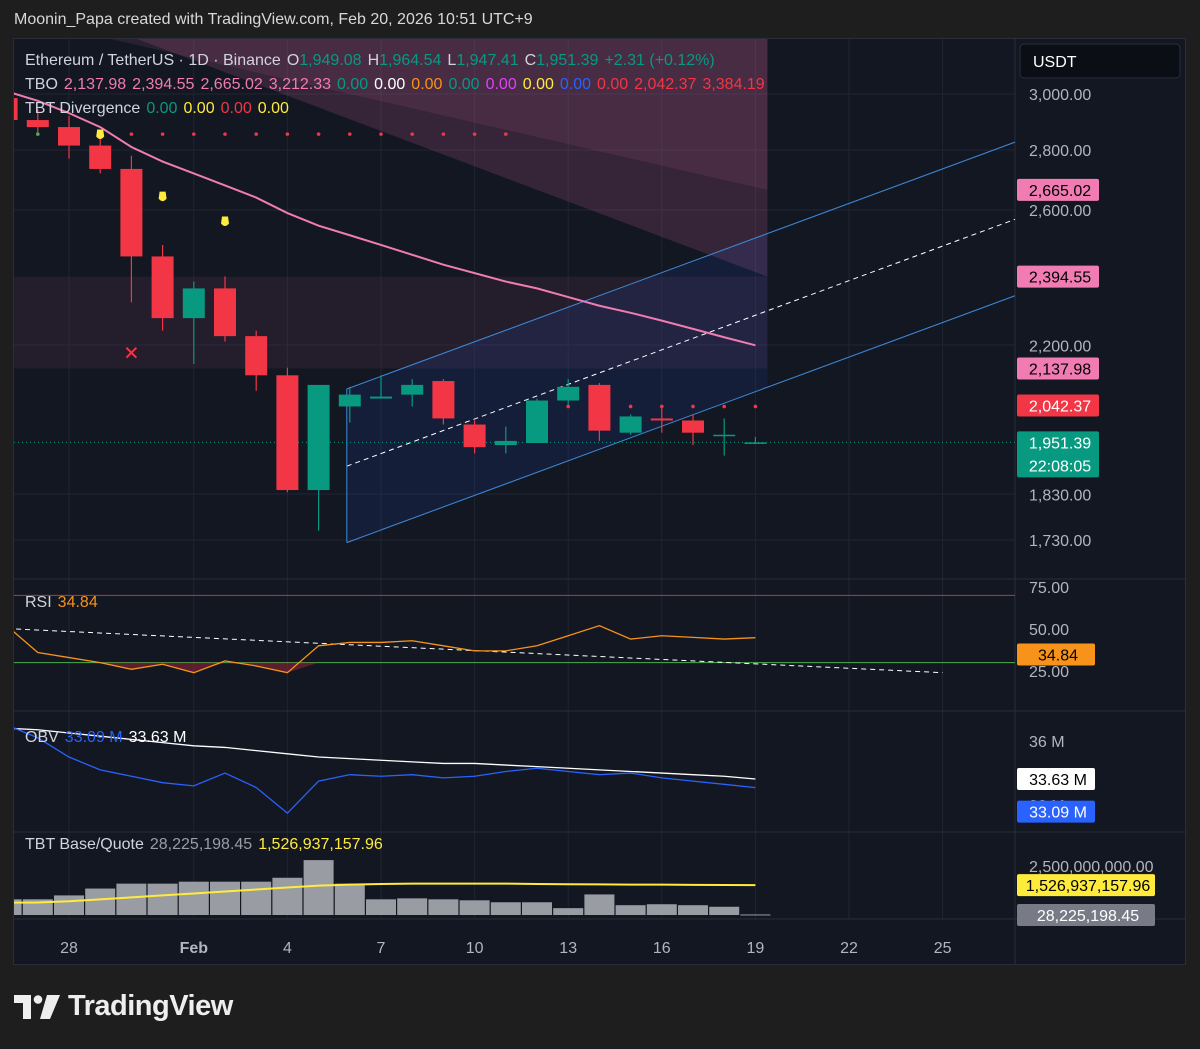 Image resolution: width=1200 pixels, height=1049 pixels. What do you see at coordinates (385, 771) in the screenshot?
I see `obv-line` at bounding box center [385, 771].